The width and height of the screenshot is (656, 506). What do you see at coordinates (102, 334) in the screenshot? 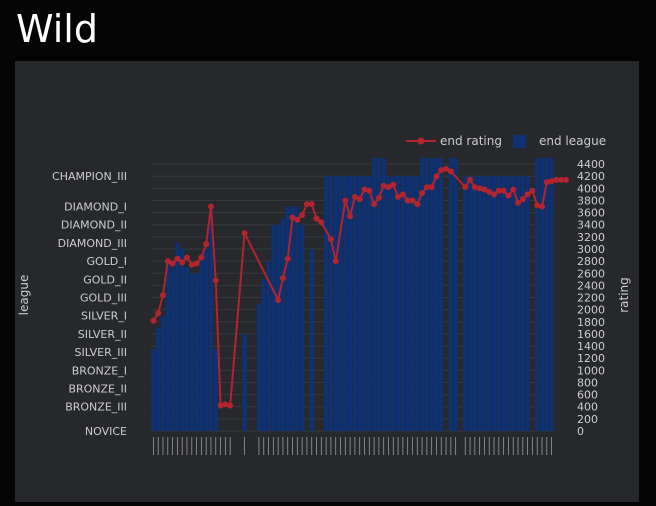
I see `y-left-tick-label: SILVER_II` at bounding box center [102, 334].